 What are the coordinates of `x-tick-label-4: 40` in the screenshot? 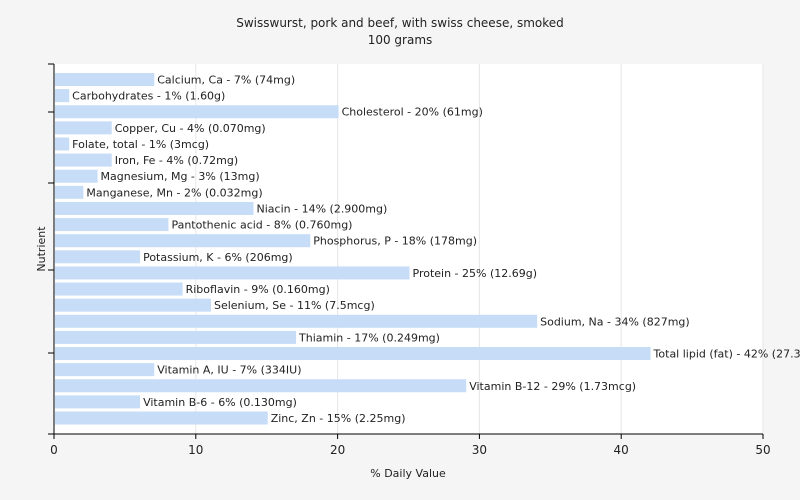 It's located at (621, 450).